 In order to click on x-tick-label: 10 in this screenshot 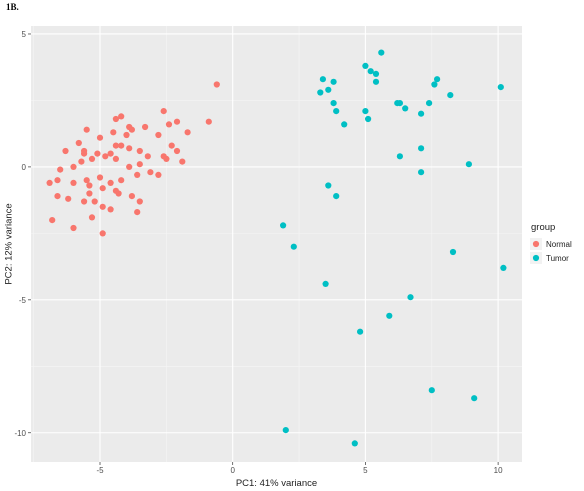, I will do `click(498, 470)`.